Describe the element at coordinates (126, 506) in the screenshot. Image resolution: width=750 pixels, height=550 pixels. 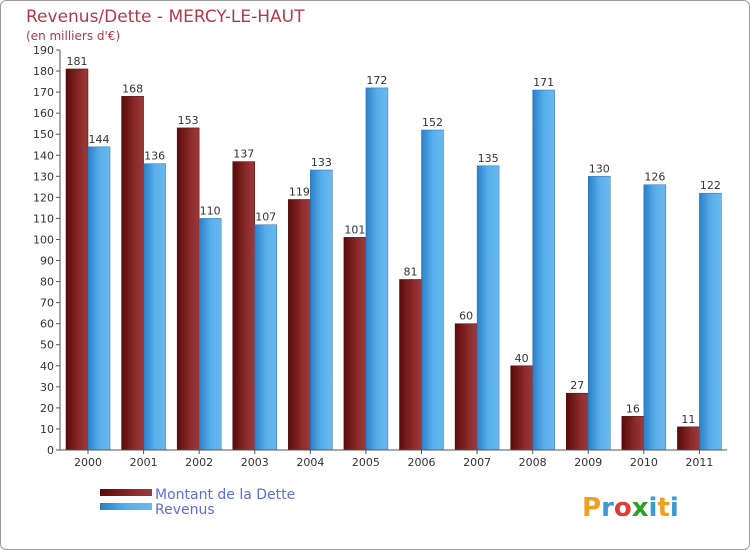
I see `legend-swatch-revenus` at that location.